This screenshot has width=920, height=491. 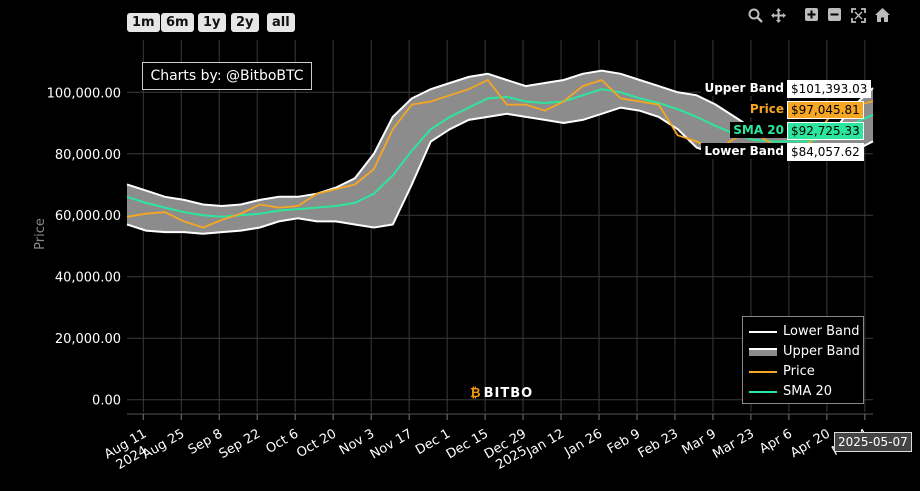 I want to click on x-tick-line: Apr 6, so click(x=776, y=441).